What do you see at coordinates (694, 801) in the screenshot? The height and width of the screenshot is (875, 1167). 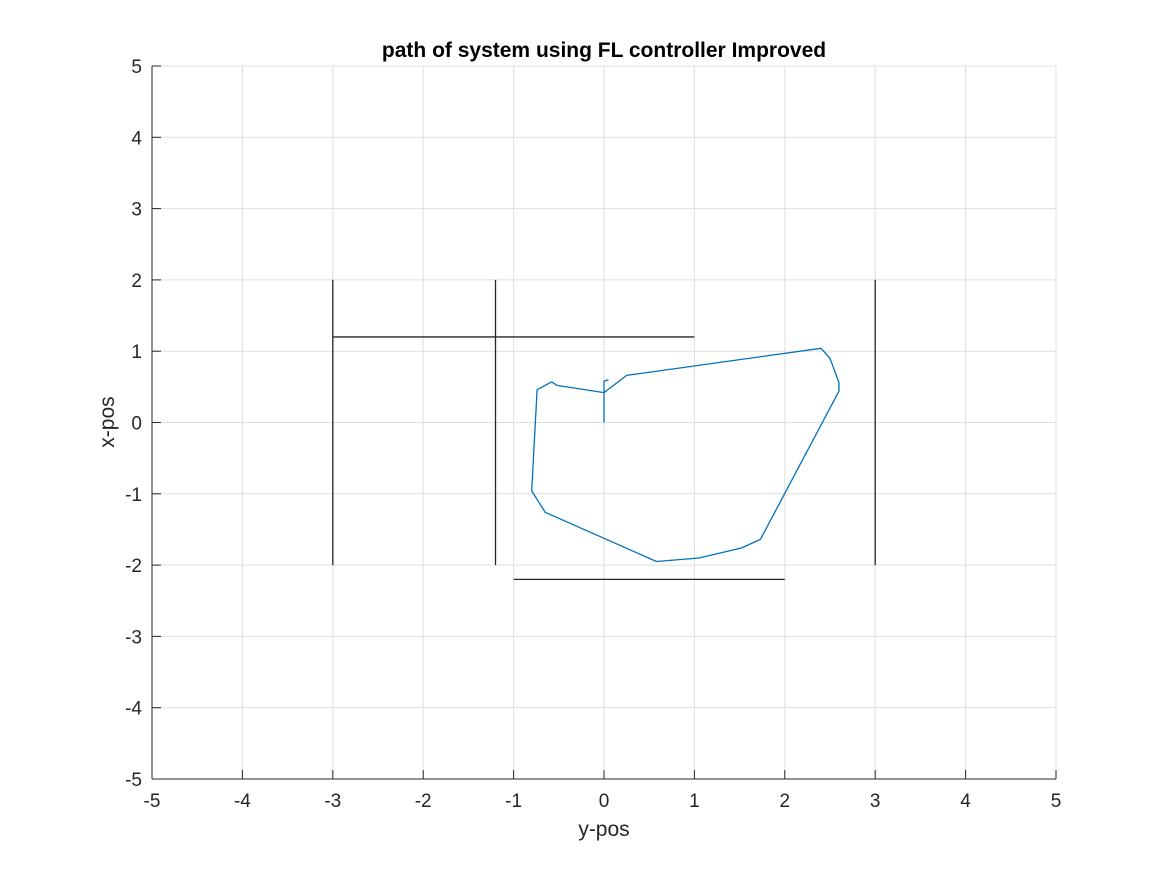 I see `x-tick-label: 1` at bounding box center [694, 801].